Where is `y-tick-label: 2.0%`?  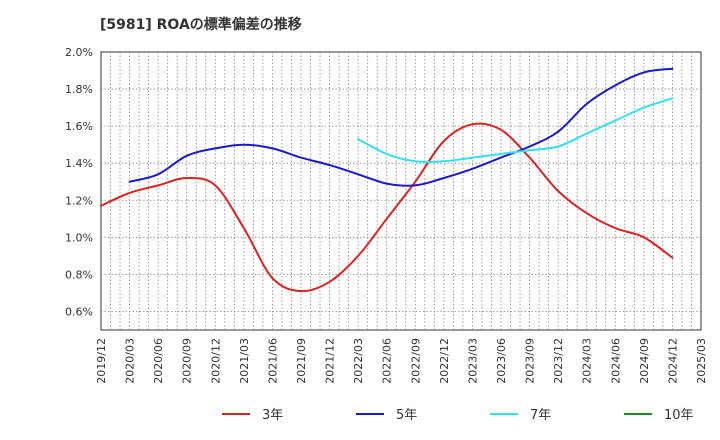
y-tick-label: 2.0% is located at coordinates (79, 52).